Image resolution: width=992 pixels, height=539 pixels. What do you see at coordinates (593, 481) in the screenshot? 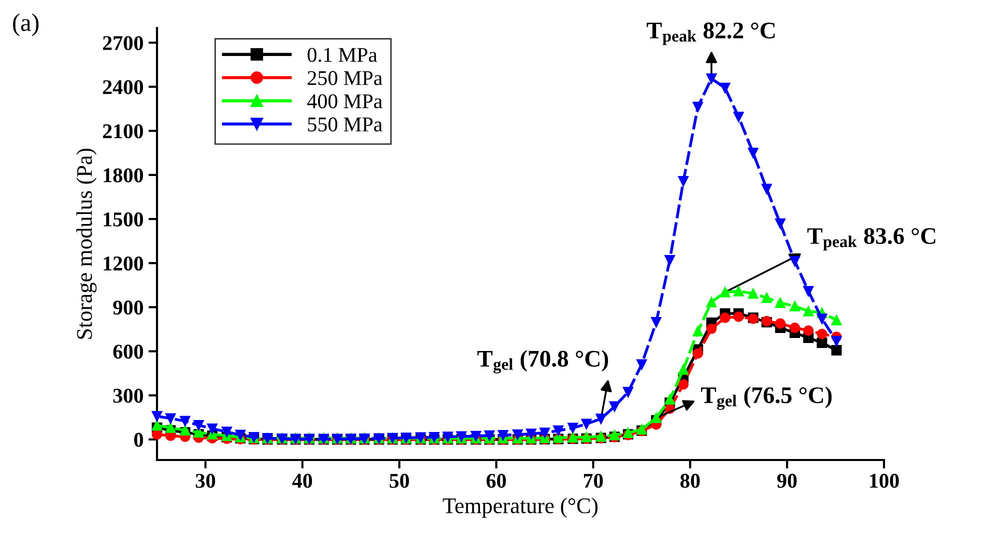
I see `x-tick-label: 70` at bounding box center [593, 481].